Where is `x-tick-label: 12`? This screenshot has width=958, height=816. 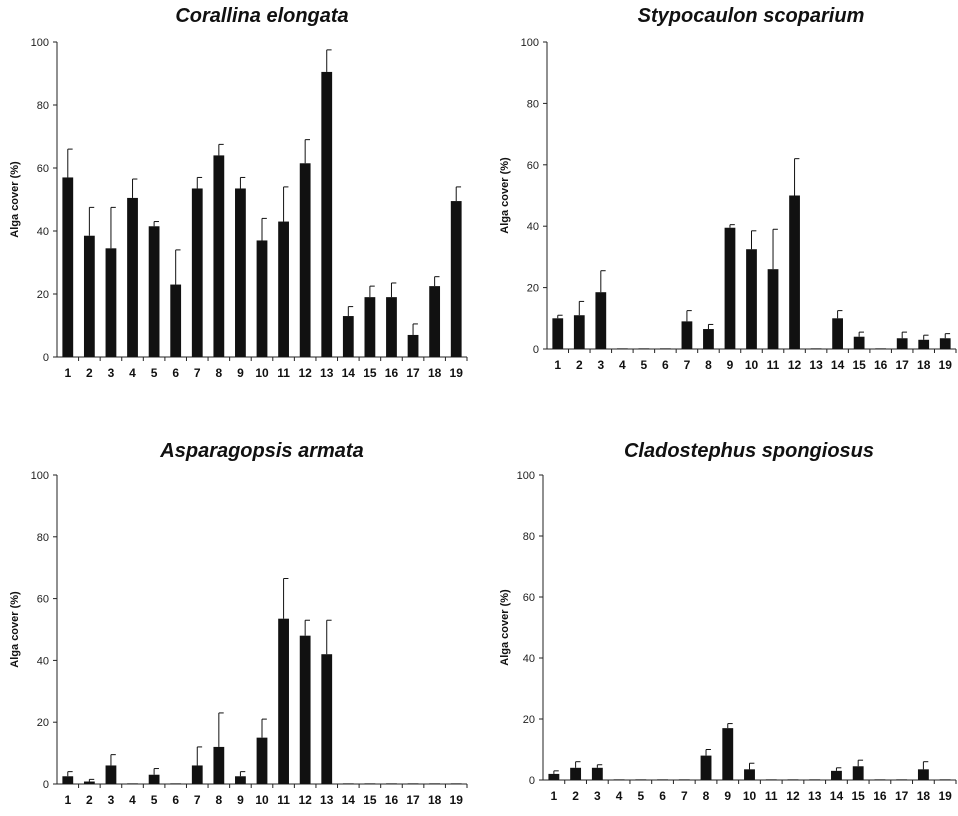 x-tick-label: 12 is located at coordinates (795, 365).